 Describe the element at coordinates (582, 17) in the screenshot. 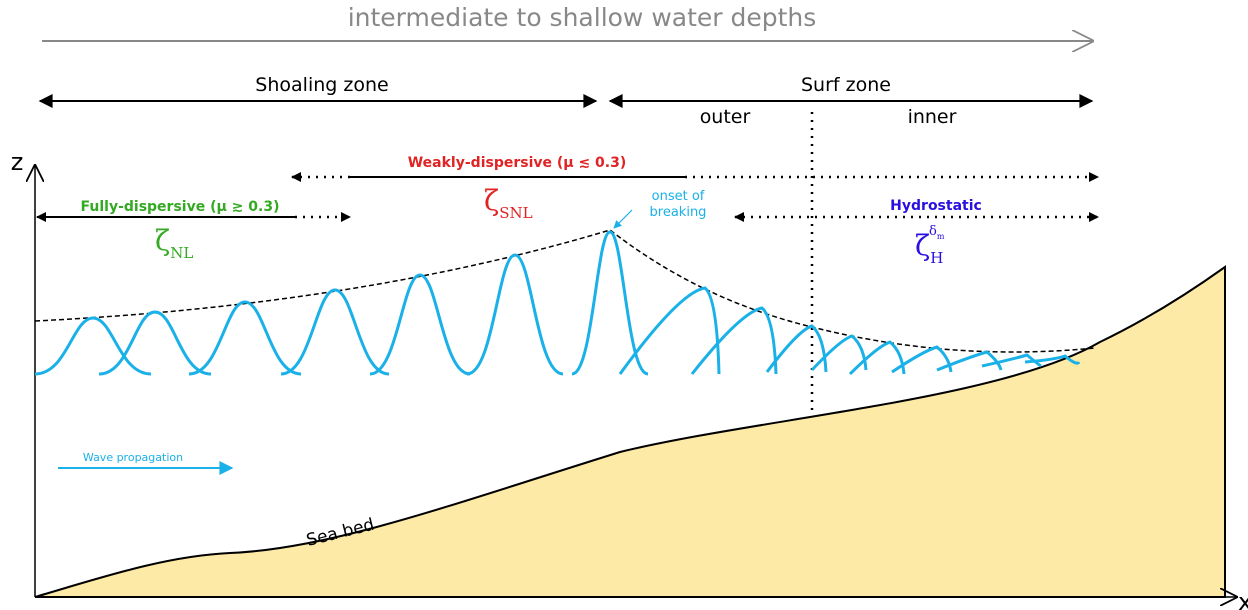

I see `header-title: intermediate to shallow water depths` at that location.